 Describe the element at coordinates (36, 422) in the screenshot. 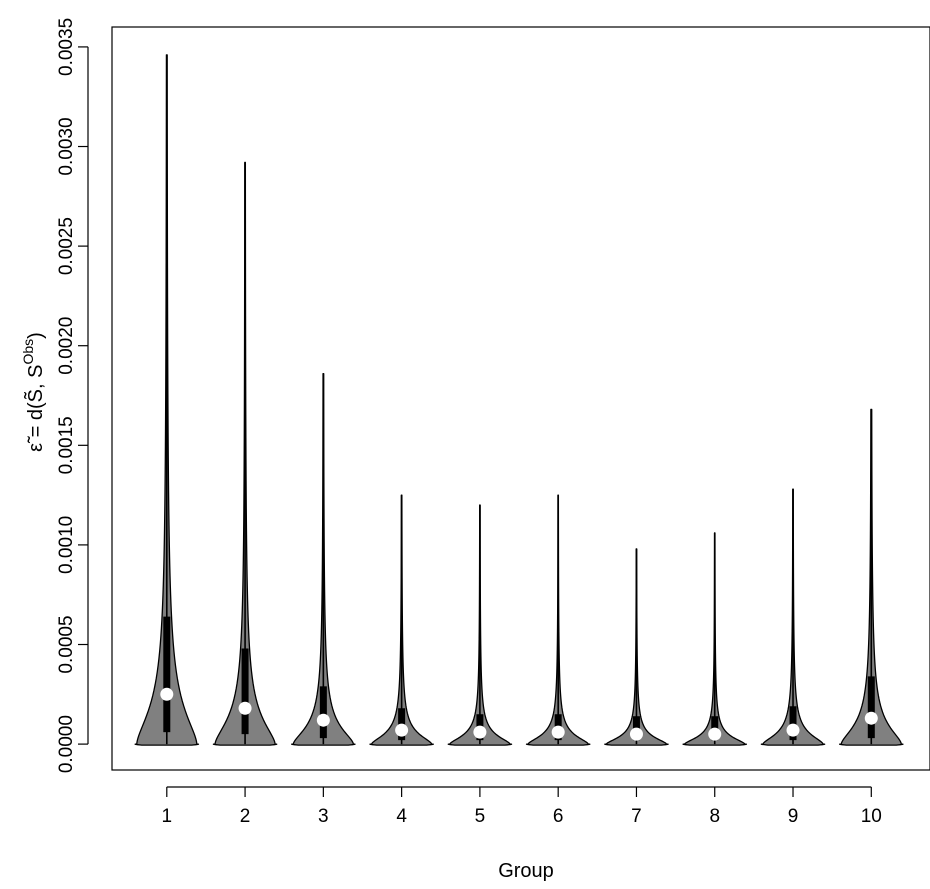

I see `y-title-eq: = d(` at that location.